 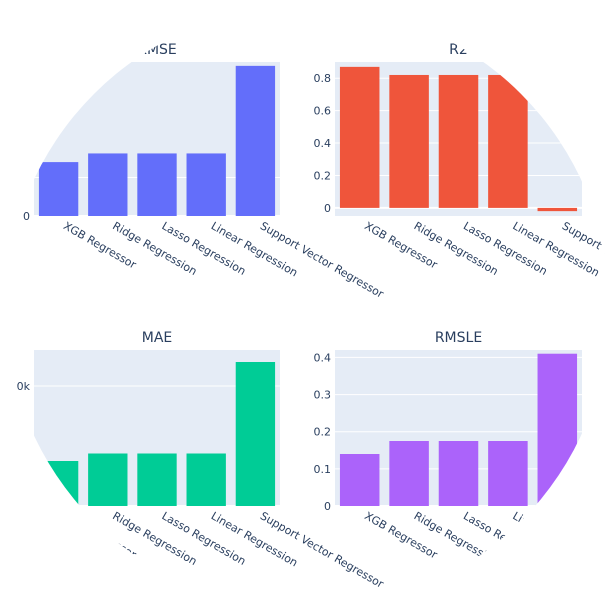 What do you see at coordinates (323, 78) in the screenshot?
I see `y-tick-label: 0.8` at bounding box center [323, 78].